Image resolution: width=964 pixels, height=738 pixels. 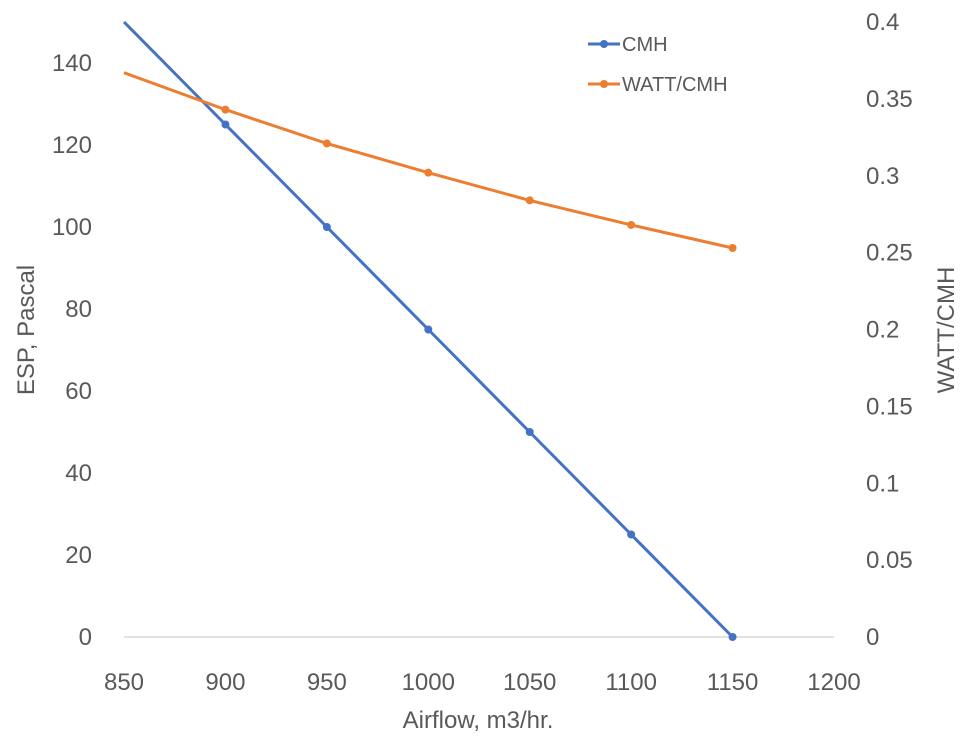 I want to click on x-tick-label: 900, so click(x=225, y=682).